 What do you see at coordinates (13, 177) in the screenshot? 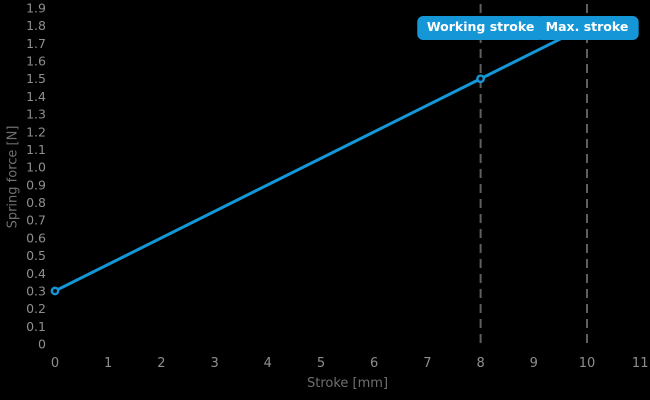
I see `y-axis-label: Spring force [N]` at bounding box center [13, 177].